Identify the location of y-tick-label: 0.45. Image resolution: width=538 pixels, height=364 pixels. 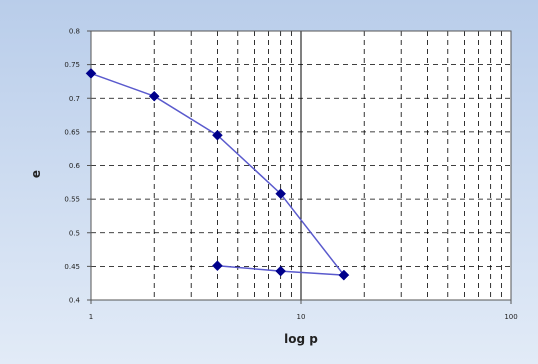
(72, 267).